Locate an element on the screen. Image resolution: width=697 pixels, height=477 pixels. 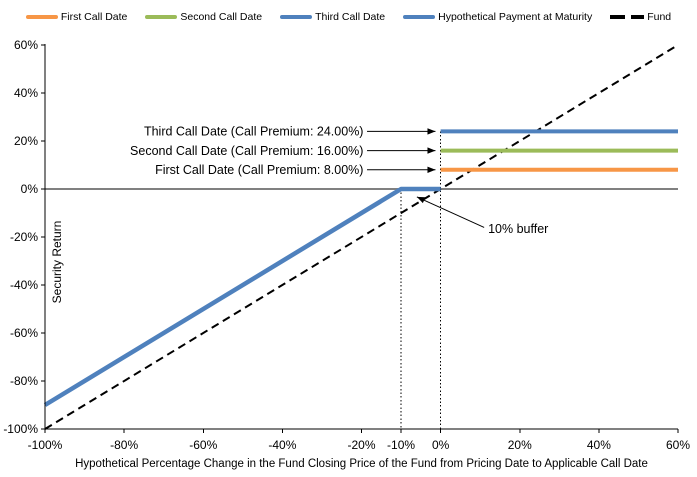
y-tick-label--80: -80% is located at coordinates (24, 381).